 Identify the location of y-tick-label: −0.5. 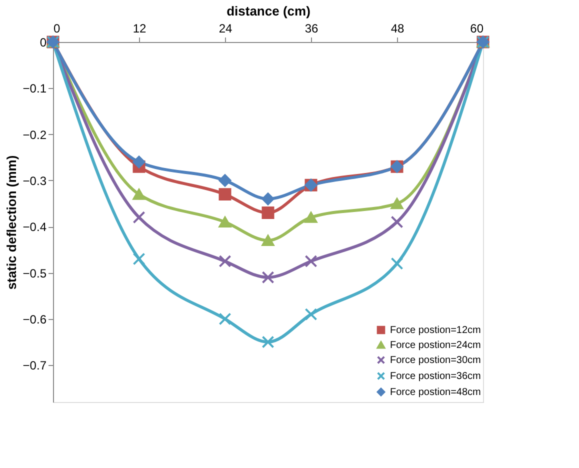
(34, 273).